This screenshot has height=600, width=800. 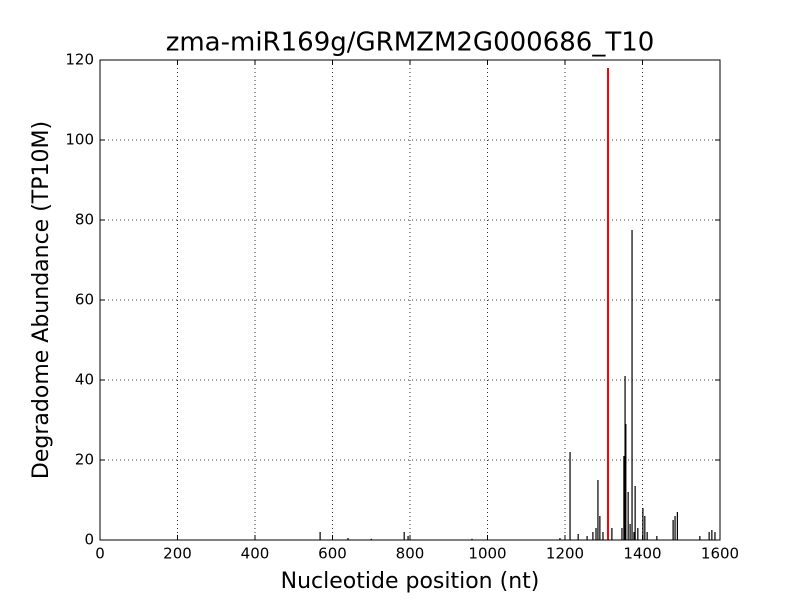 I want to click on y-tick-label: 80, so click(x=84, y=220).